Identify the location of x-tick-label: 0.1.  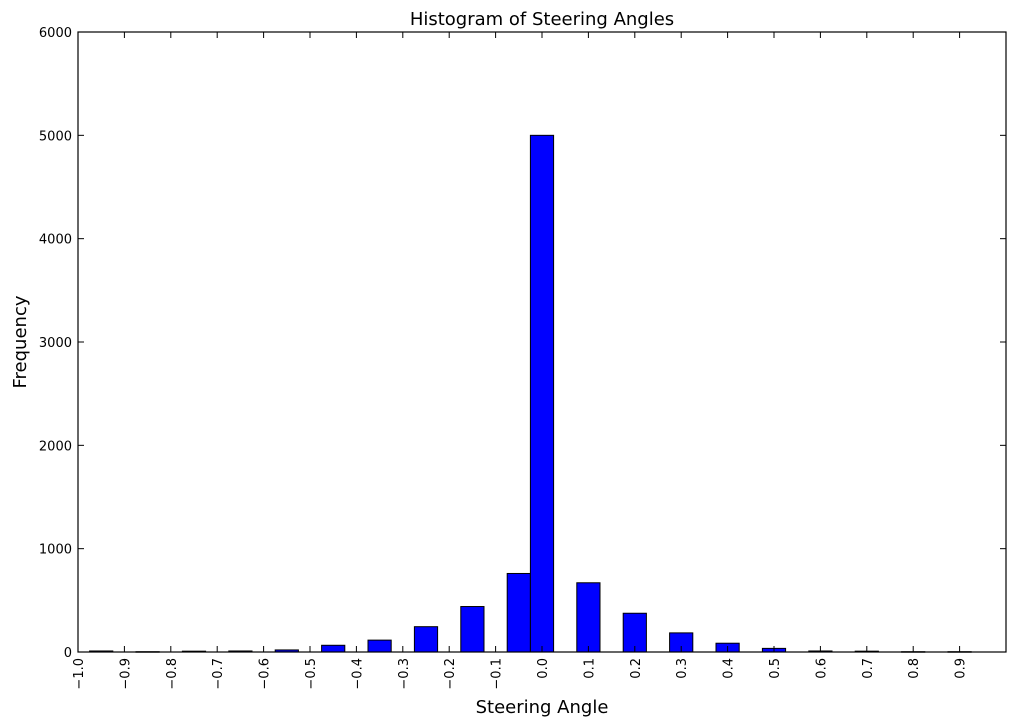
(589, 668).